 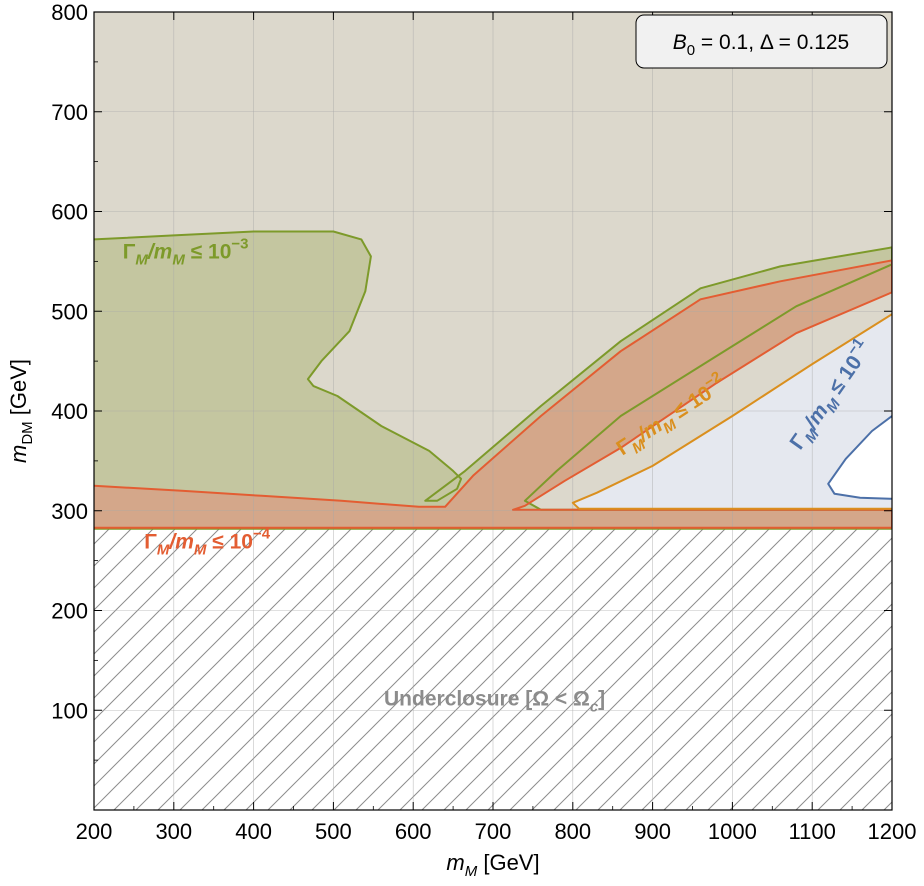 What do you see at coordinates (69, 311) in the screenshot?
I see `y-tick-label: 500` at bounding box center [69, 311].